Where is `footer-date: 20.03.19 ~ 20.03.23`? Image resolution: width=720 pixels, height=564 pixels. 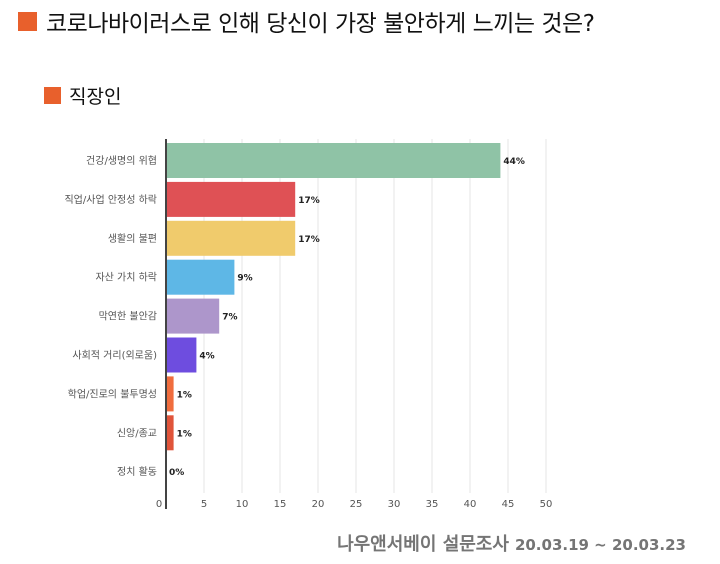
footer-date: 20.03.19 ~ 20.03.23 is located at coordinates (600, 545).